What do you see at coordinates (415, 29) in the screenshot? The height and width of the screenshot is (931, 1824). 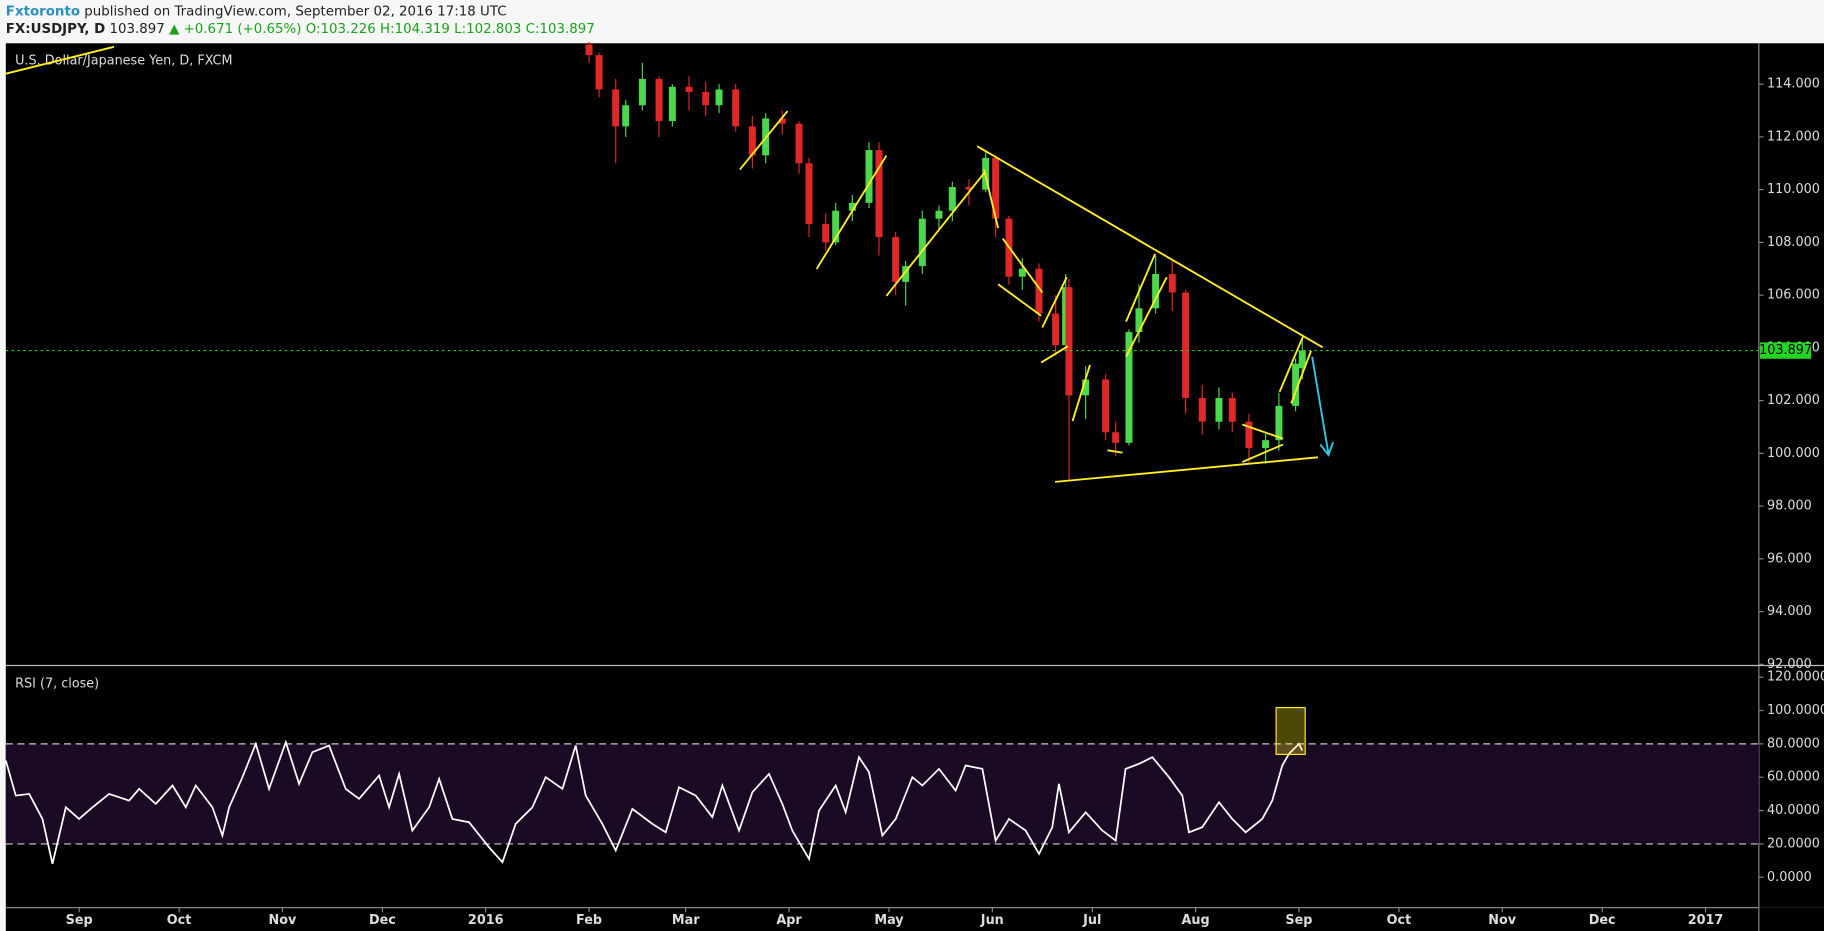 I see `ohlc: H:104.319` at bounding box center [415, 29].